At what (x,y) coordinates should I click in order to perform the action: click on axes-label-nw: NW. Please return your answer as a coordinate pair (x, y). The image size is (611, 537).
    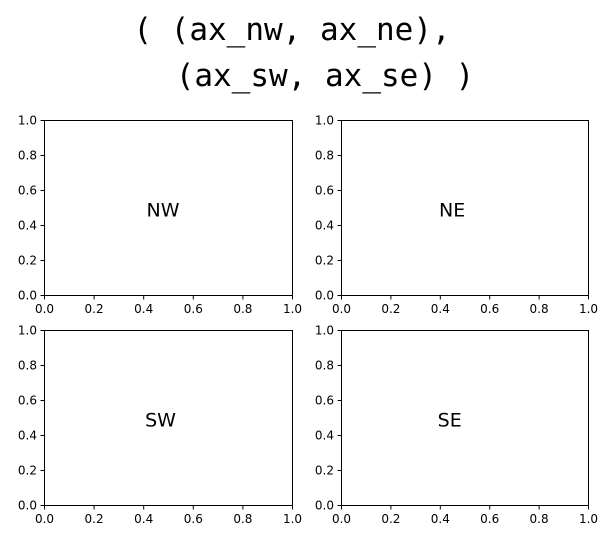
    Looking at the image, I should click on (163, 210).